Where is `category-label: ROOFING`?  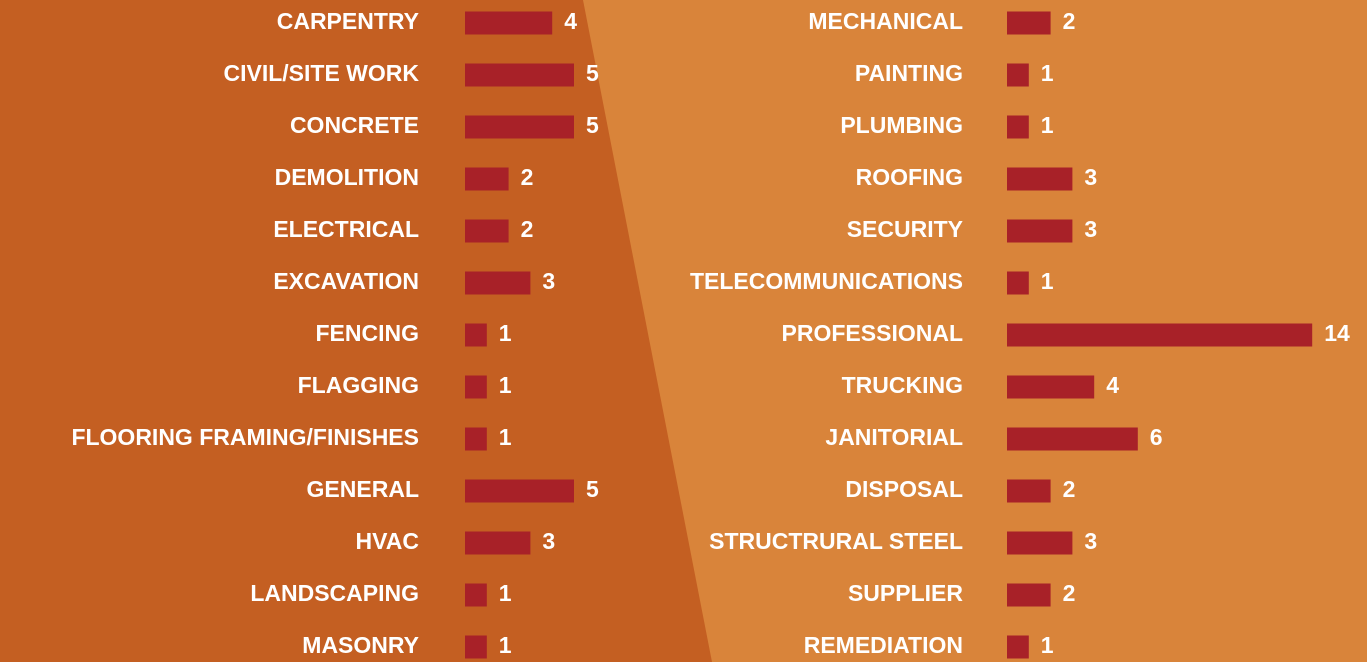 category-label: ROOFING is located at coordinates (909, 177).